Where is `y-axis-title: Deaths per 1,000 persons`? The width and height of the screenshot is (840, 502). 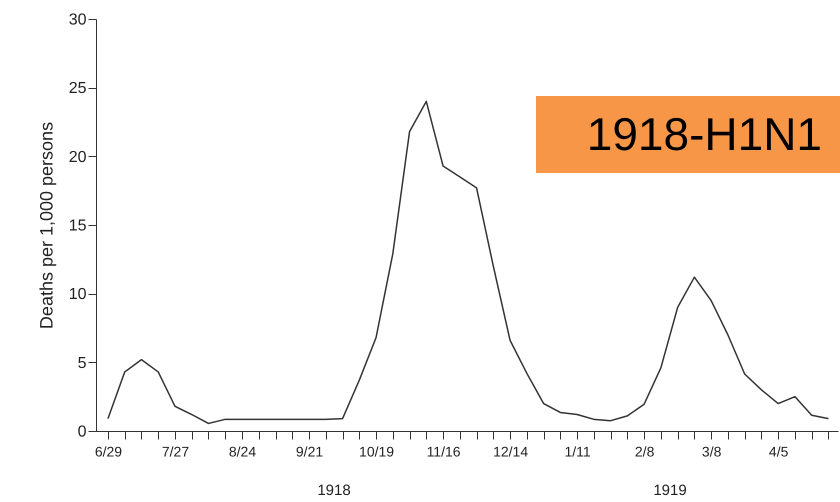
y-axis-title: Deaths per 1,000 persons is located at coordinates (46, 226).